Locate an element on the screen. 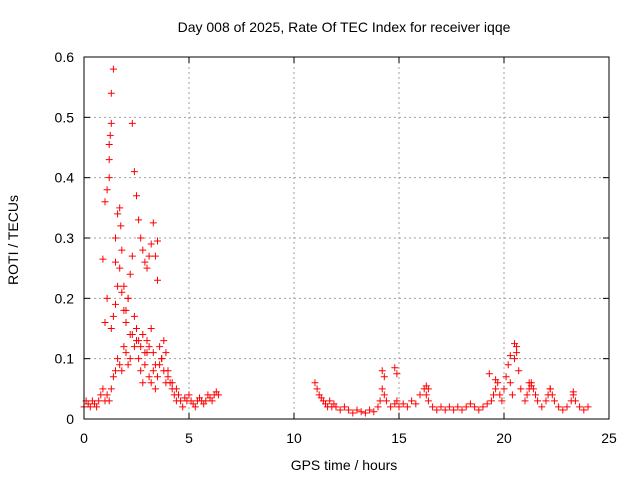  x-tick-label: 20 is located at coordinates (504, 438).